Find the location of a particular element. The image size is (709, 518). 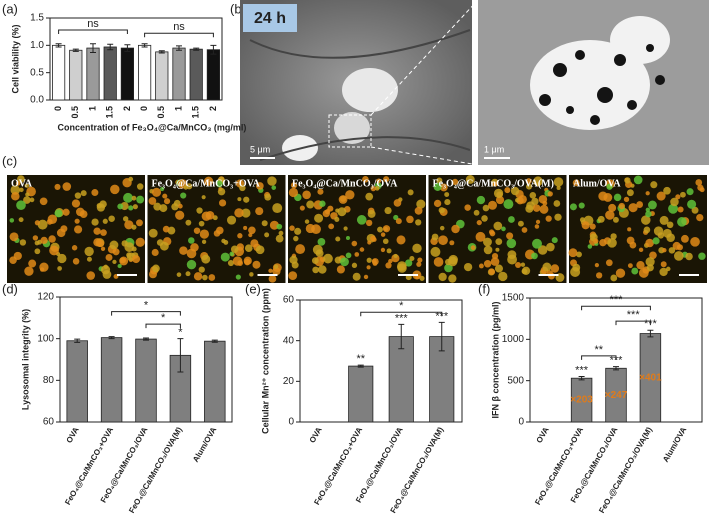

bracket is located at coordinates (633, 323).